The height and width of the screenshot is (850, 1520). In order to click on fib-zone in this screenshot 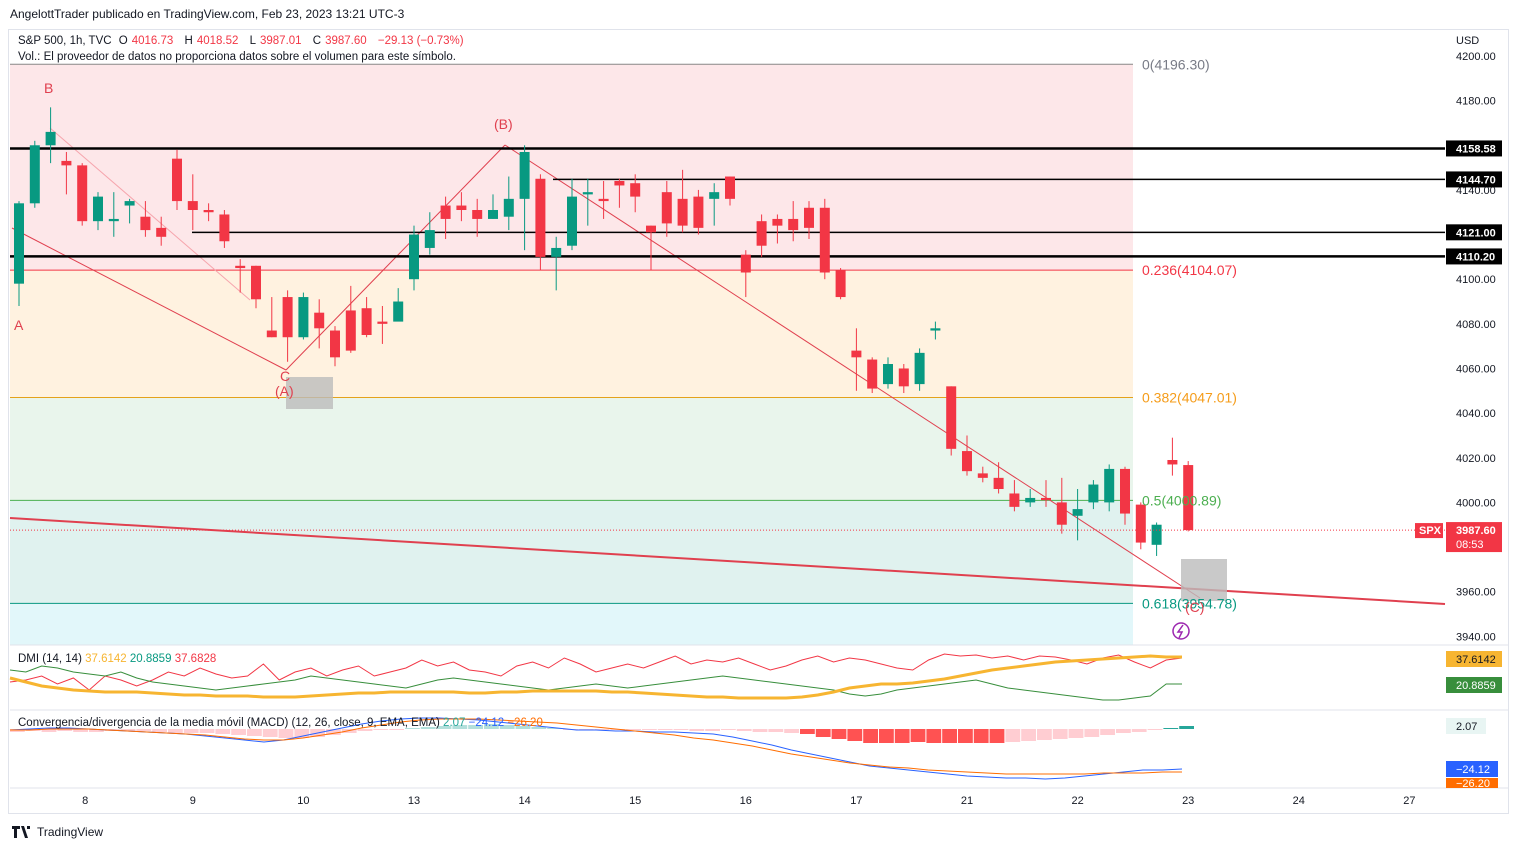, I will do `click(571, 449)`.